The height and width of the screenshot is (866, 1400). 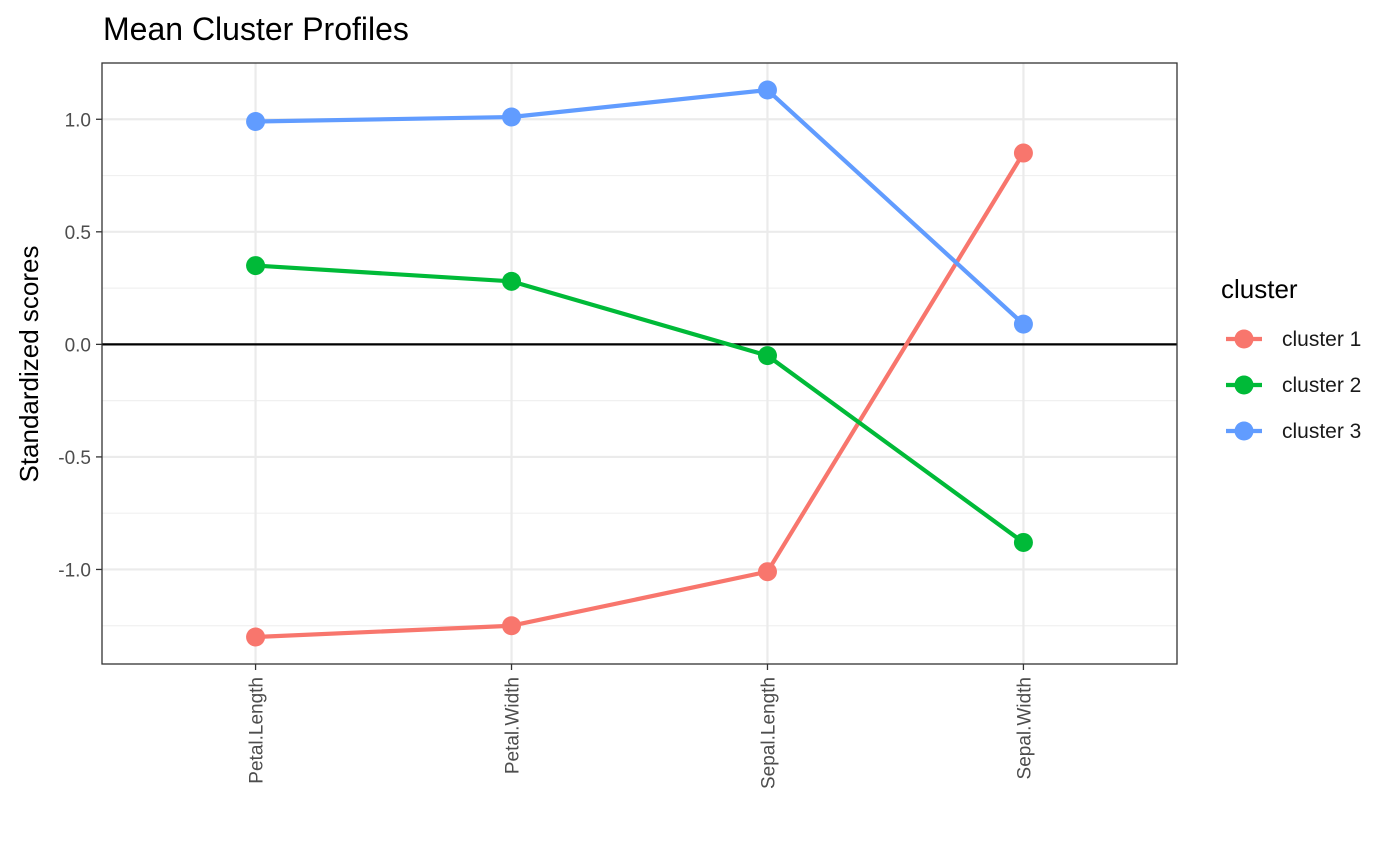 What do you see at coordinates (78, 233) in the screenshot?
I see `y-tick-label: 0.5` at bounding box center [78, 233].